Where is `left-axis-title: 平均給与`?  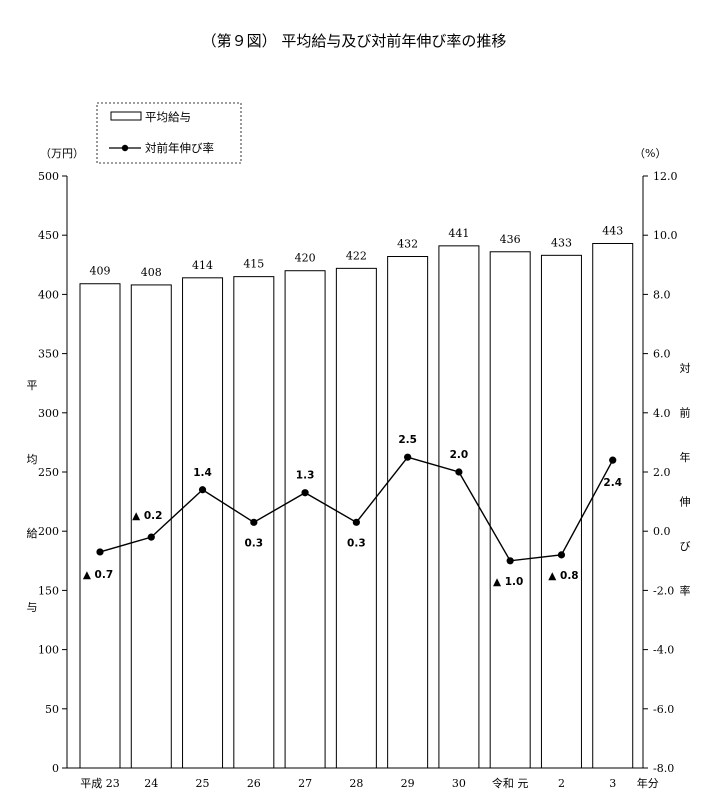 left-axis-title: 平均給与 is located at coordinates (32, 496).